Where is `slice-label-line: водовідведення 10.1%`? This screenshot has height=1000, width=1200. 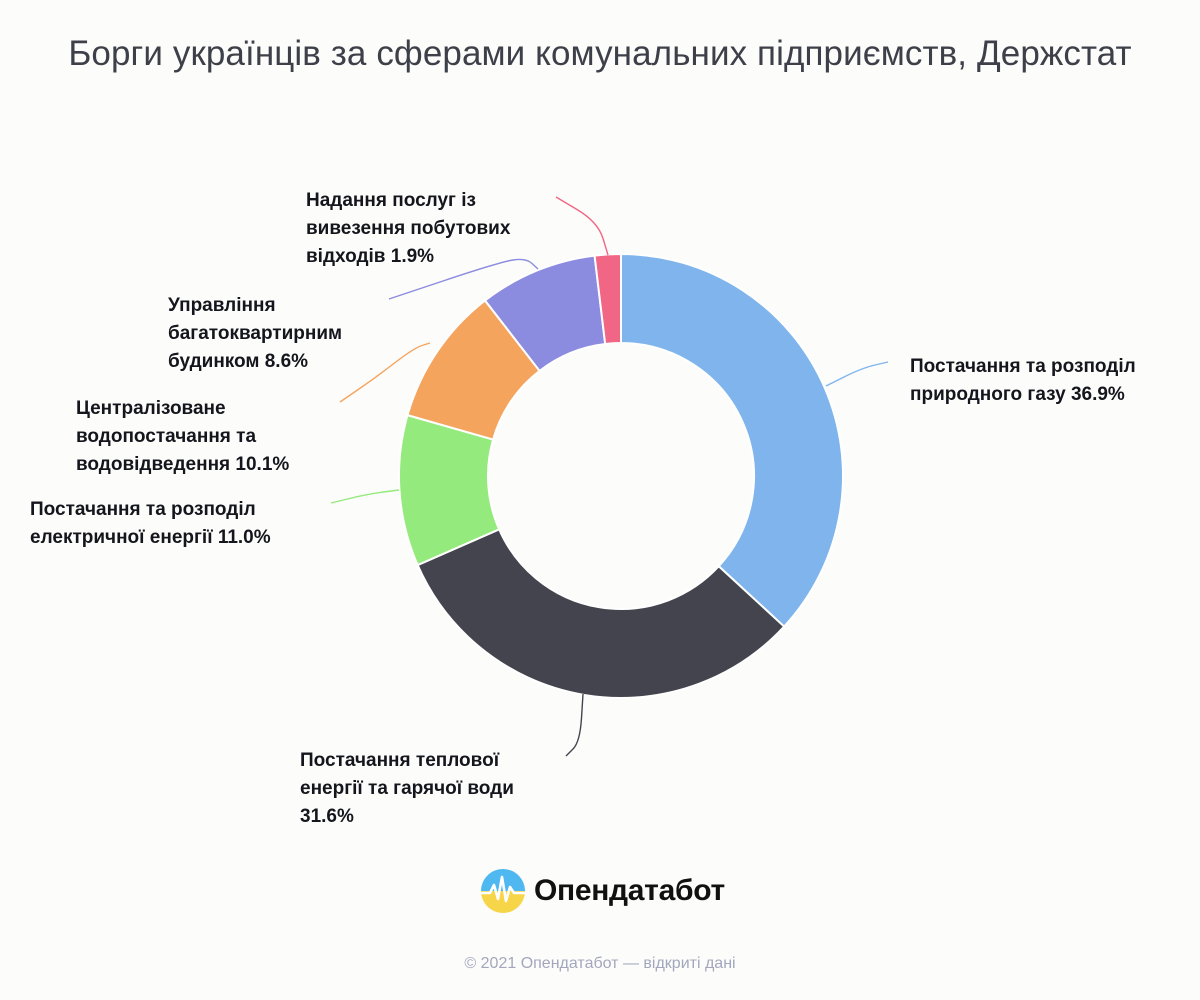 slice-label-line: водовідведення 10.1% is located at coordinates (182, 464).